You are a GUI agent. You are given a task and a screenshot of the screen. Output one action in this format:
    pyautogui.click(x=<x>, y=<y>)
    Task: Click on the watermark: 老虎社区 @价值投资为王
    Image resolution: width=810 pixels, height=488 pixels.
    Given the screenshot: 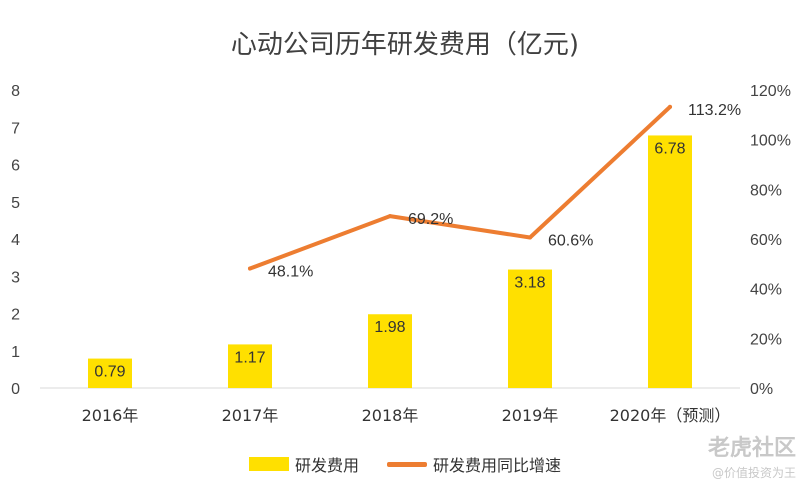 What is the action you would take?
    pyautogui.click(x=752, y=455)
    